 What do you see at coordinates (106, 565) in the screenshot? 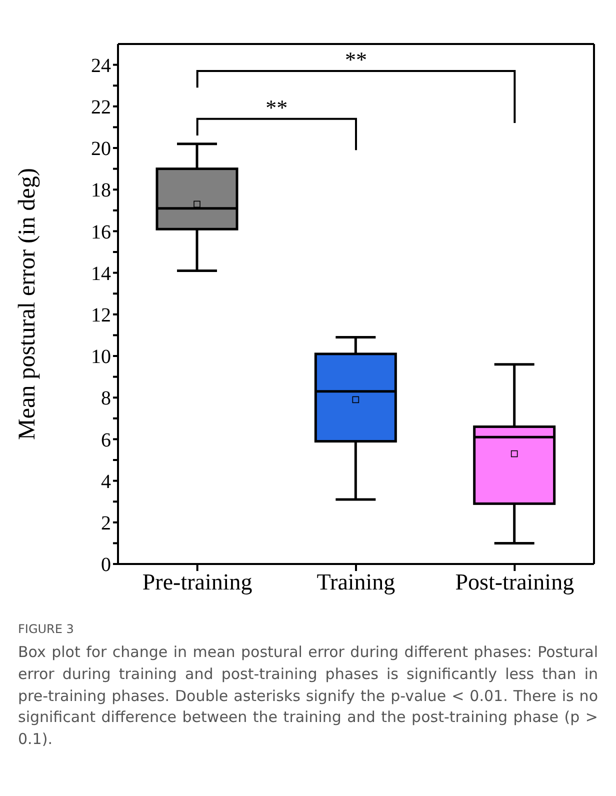
I see `y-tick-label: 0` at bounding box center [106, 565].